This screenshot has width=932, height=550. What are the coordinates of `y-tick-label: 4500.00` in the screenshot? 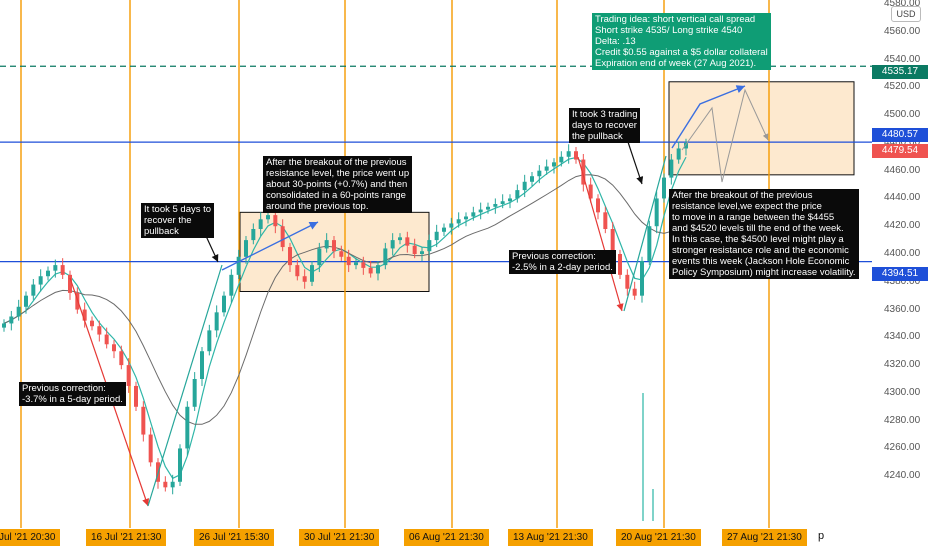 It's located at (902, 115).